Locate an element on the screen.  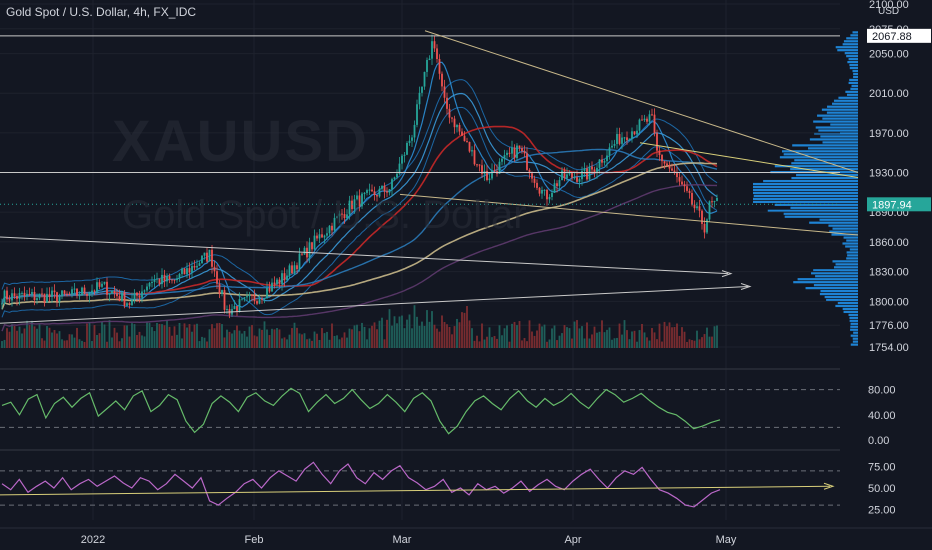
oscillator-1-line is located at coordinates (361, 411).